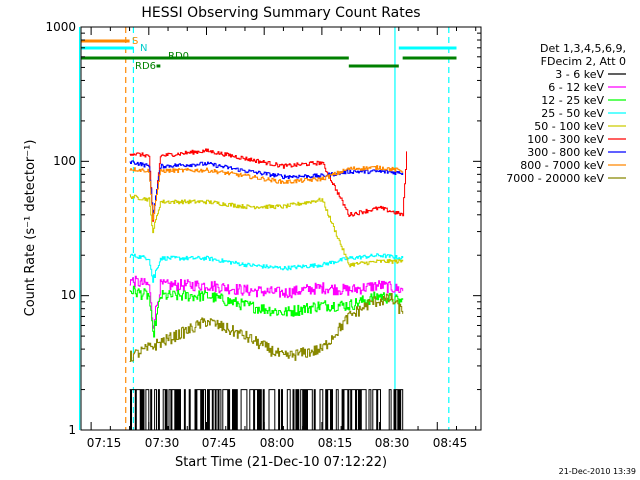 This screenshot has height=480, width=640. Describe the element at coordinates (572, 113) in the screenshot. I see `legend-label-25-50-kev: 25 - 50 keV` at that location.